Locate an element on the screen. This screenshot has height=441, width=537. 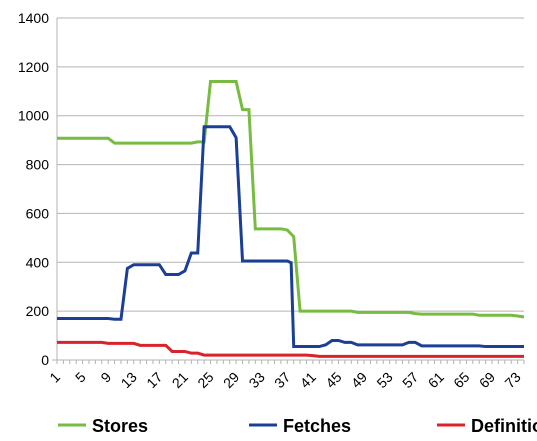
x-tick-label: 33 is located at coordinates (257, 380).